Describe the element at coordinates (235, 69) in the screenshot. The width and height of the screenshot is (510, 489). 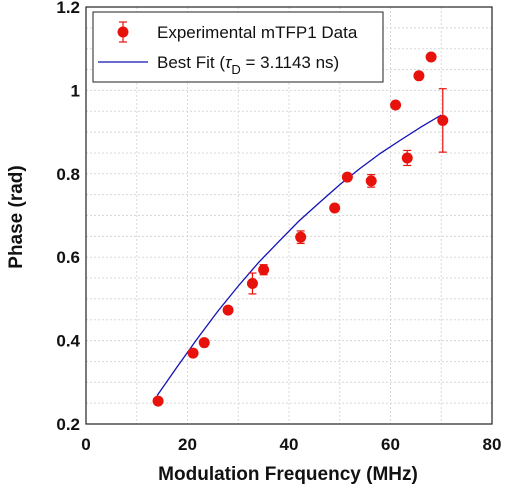
I see `legend-fit-tau-subscript: D` at that location.